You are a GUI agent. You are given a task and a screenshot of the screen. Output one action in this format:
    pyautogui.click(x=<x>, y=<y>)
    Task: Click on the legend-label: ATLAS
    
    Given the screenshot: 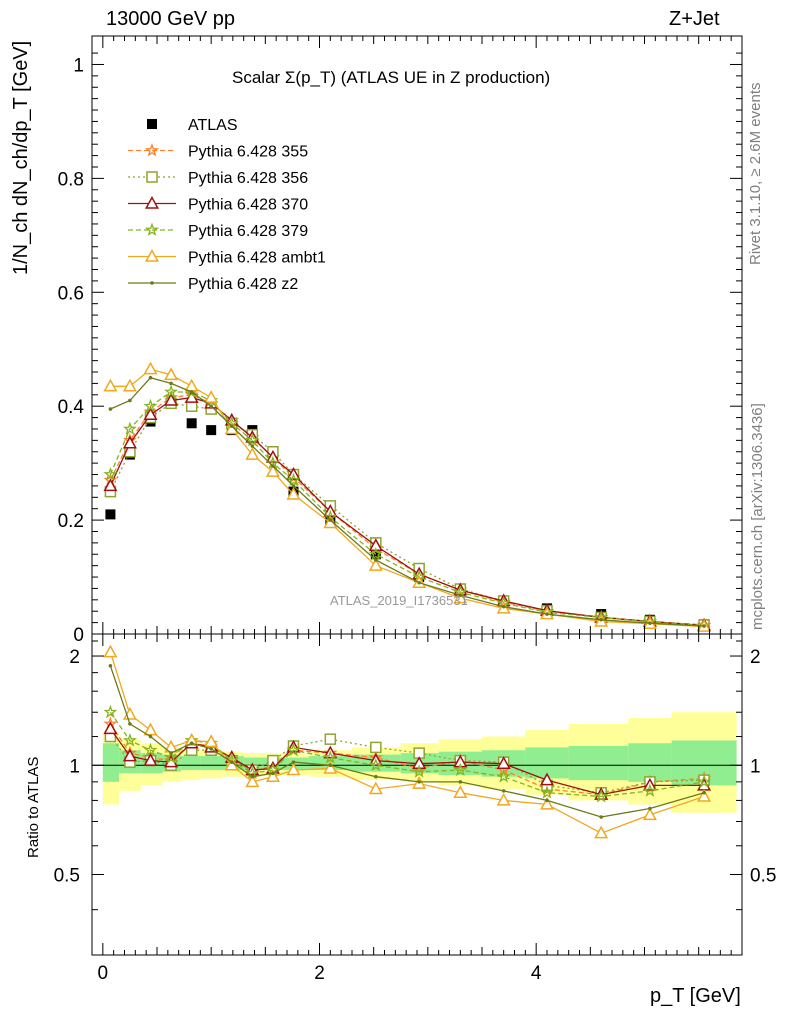 What is the action you would take?
    pyautogui.click(x=213, y=125)
    